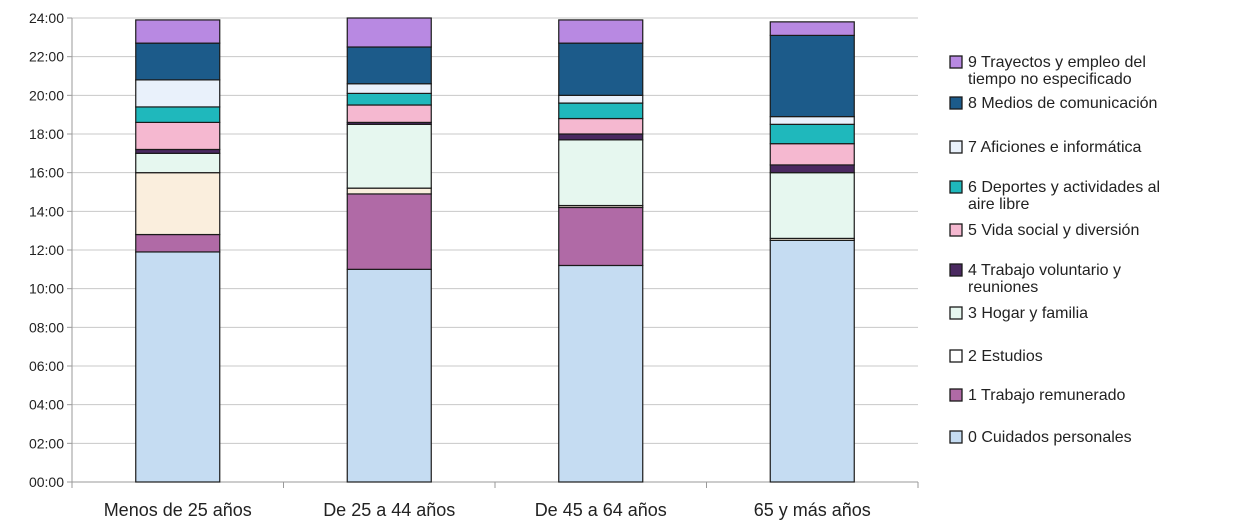  What do you see at coordinates (1047, 395) in the screenshot?
I see `legend-label: 1 Trabajo remunerado` at bounding box center [1047, 395].